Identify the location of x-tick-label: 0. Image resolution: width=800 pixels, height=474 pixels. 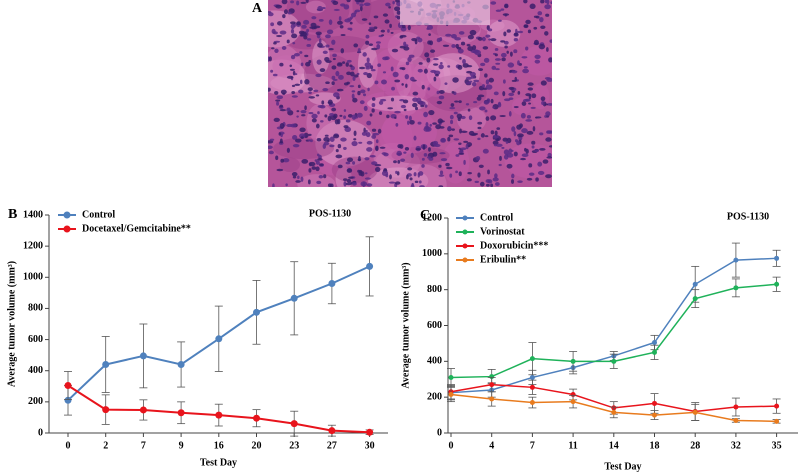
(68, 445).